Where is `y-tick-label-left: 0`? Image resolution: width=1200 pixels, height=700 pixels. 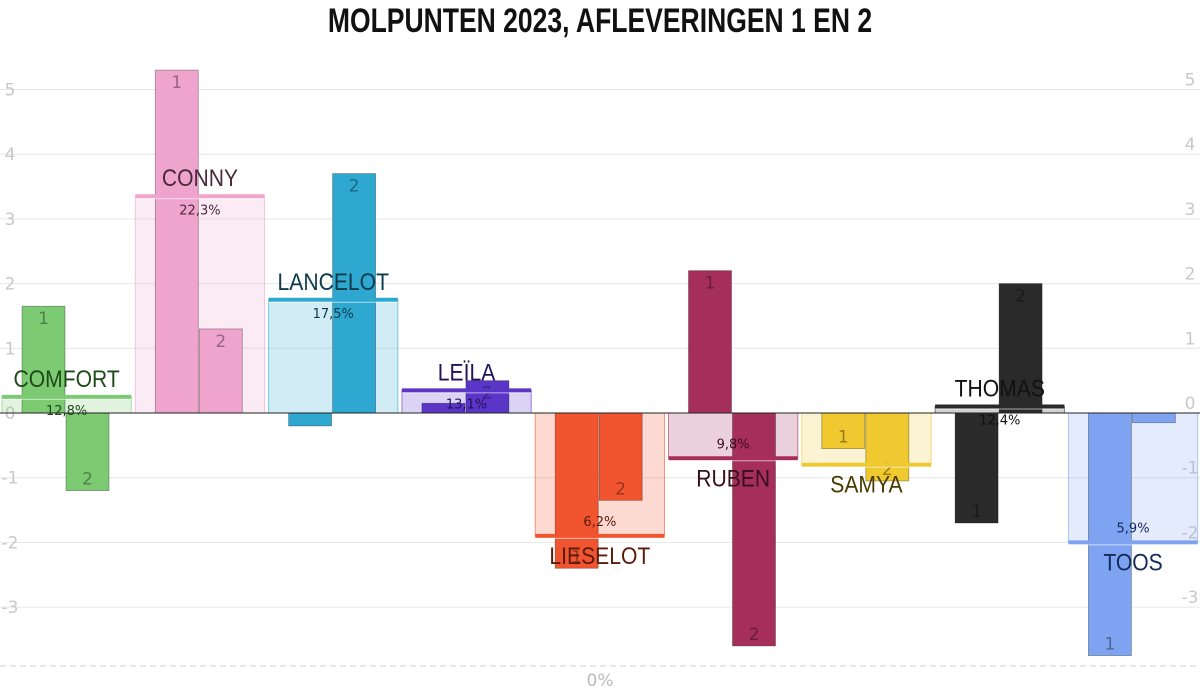 y-tick-label-left: 0 is located at coordinates (10, 414).